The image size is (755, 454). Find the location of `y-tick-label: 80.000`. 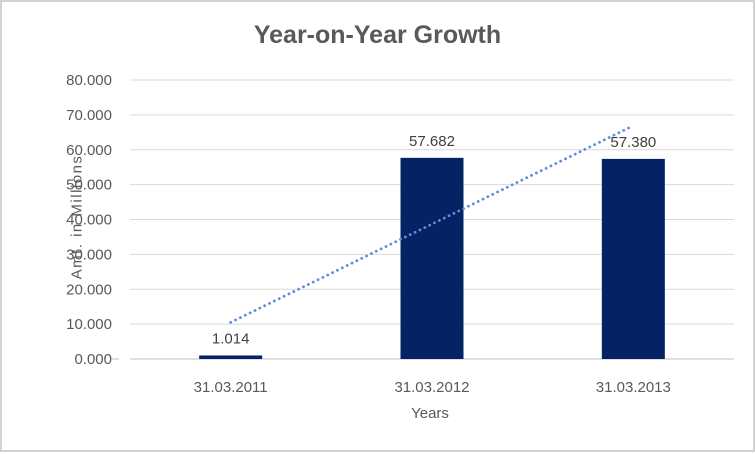

y-tick-label: 80.000 is located at coordinates (89, 80).